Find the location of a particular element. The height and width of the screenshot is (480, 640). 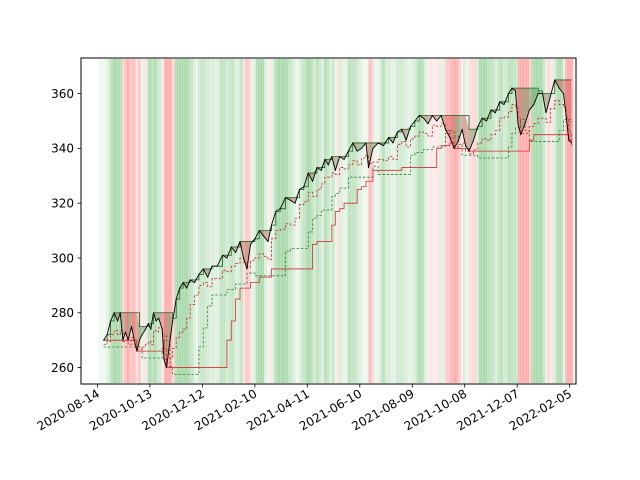

y-tick-label-1: 280 is located at coordinates (62, 313).